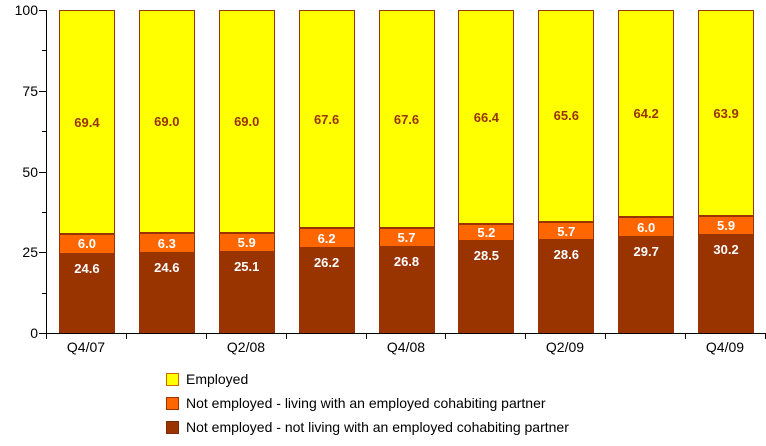  I want to click on segment-value-label: 5.2, so click(486, 233).